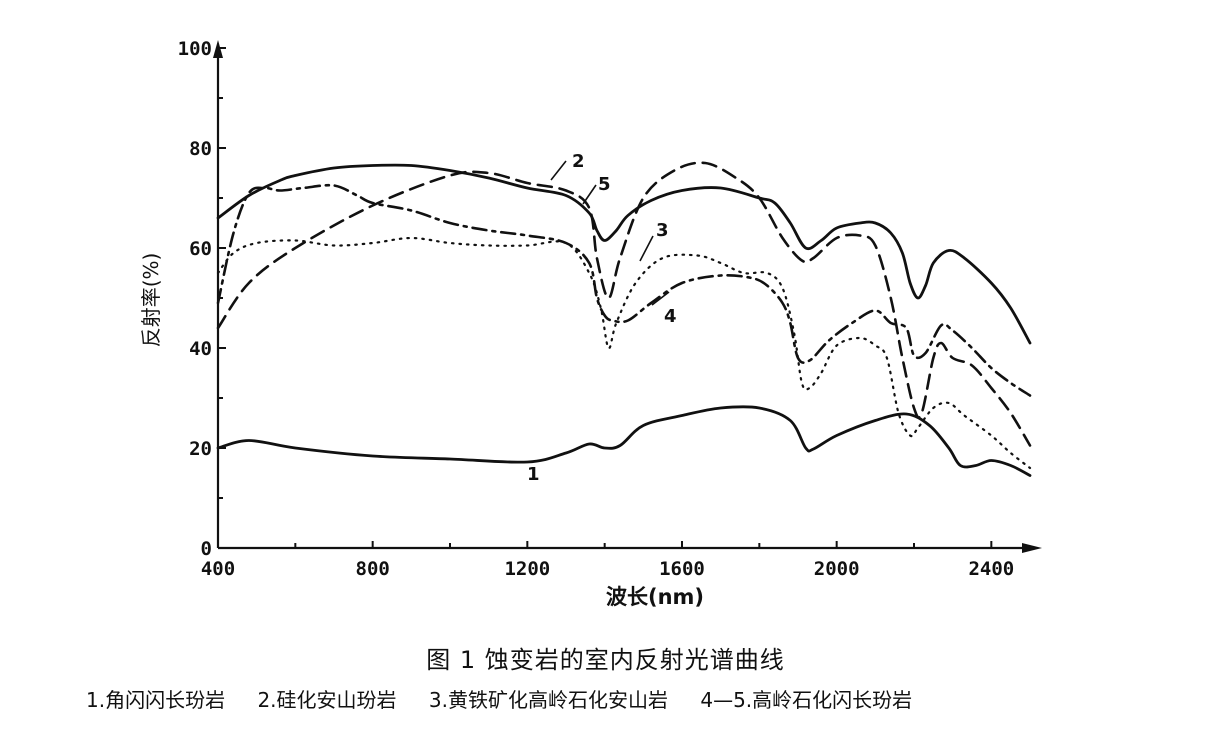  Describe the element at coordinates (195, 49) in the screenshot. I see `y-tick-label-100: 100` at that location.